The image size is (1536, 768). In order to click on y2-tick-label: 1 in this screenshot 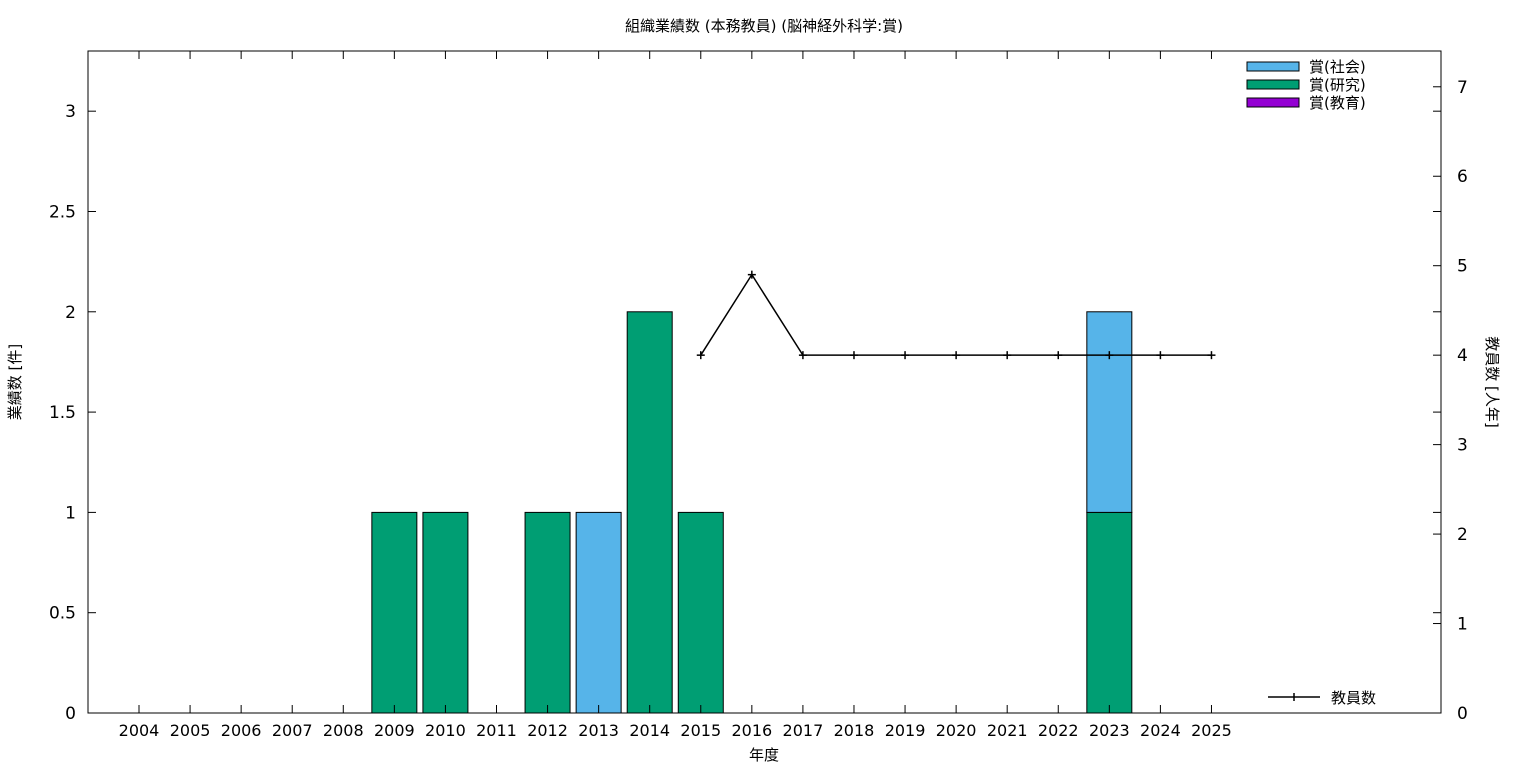, I will do `click(1462, 625)`.